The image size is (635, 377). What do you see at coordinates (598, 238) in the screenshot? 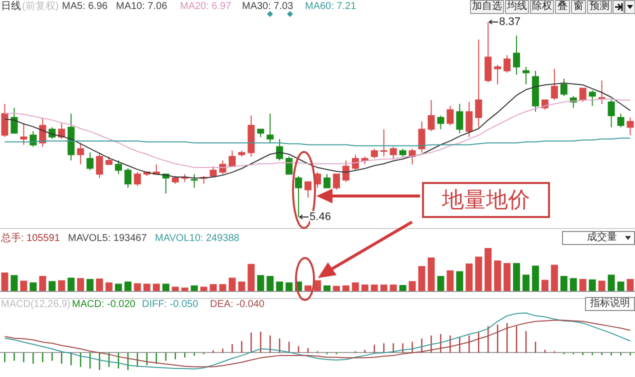
I see `text: 成交量` at bounding box center [598, 238].